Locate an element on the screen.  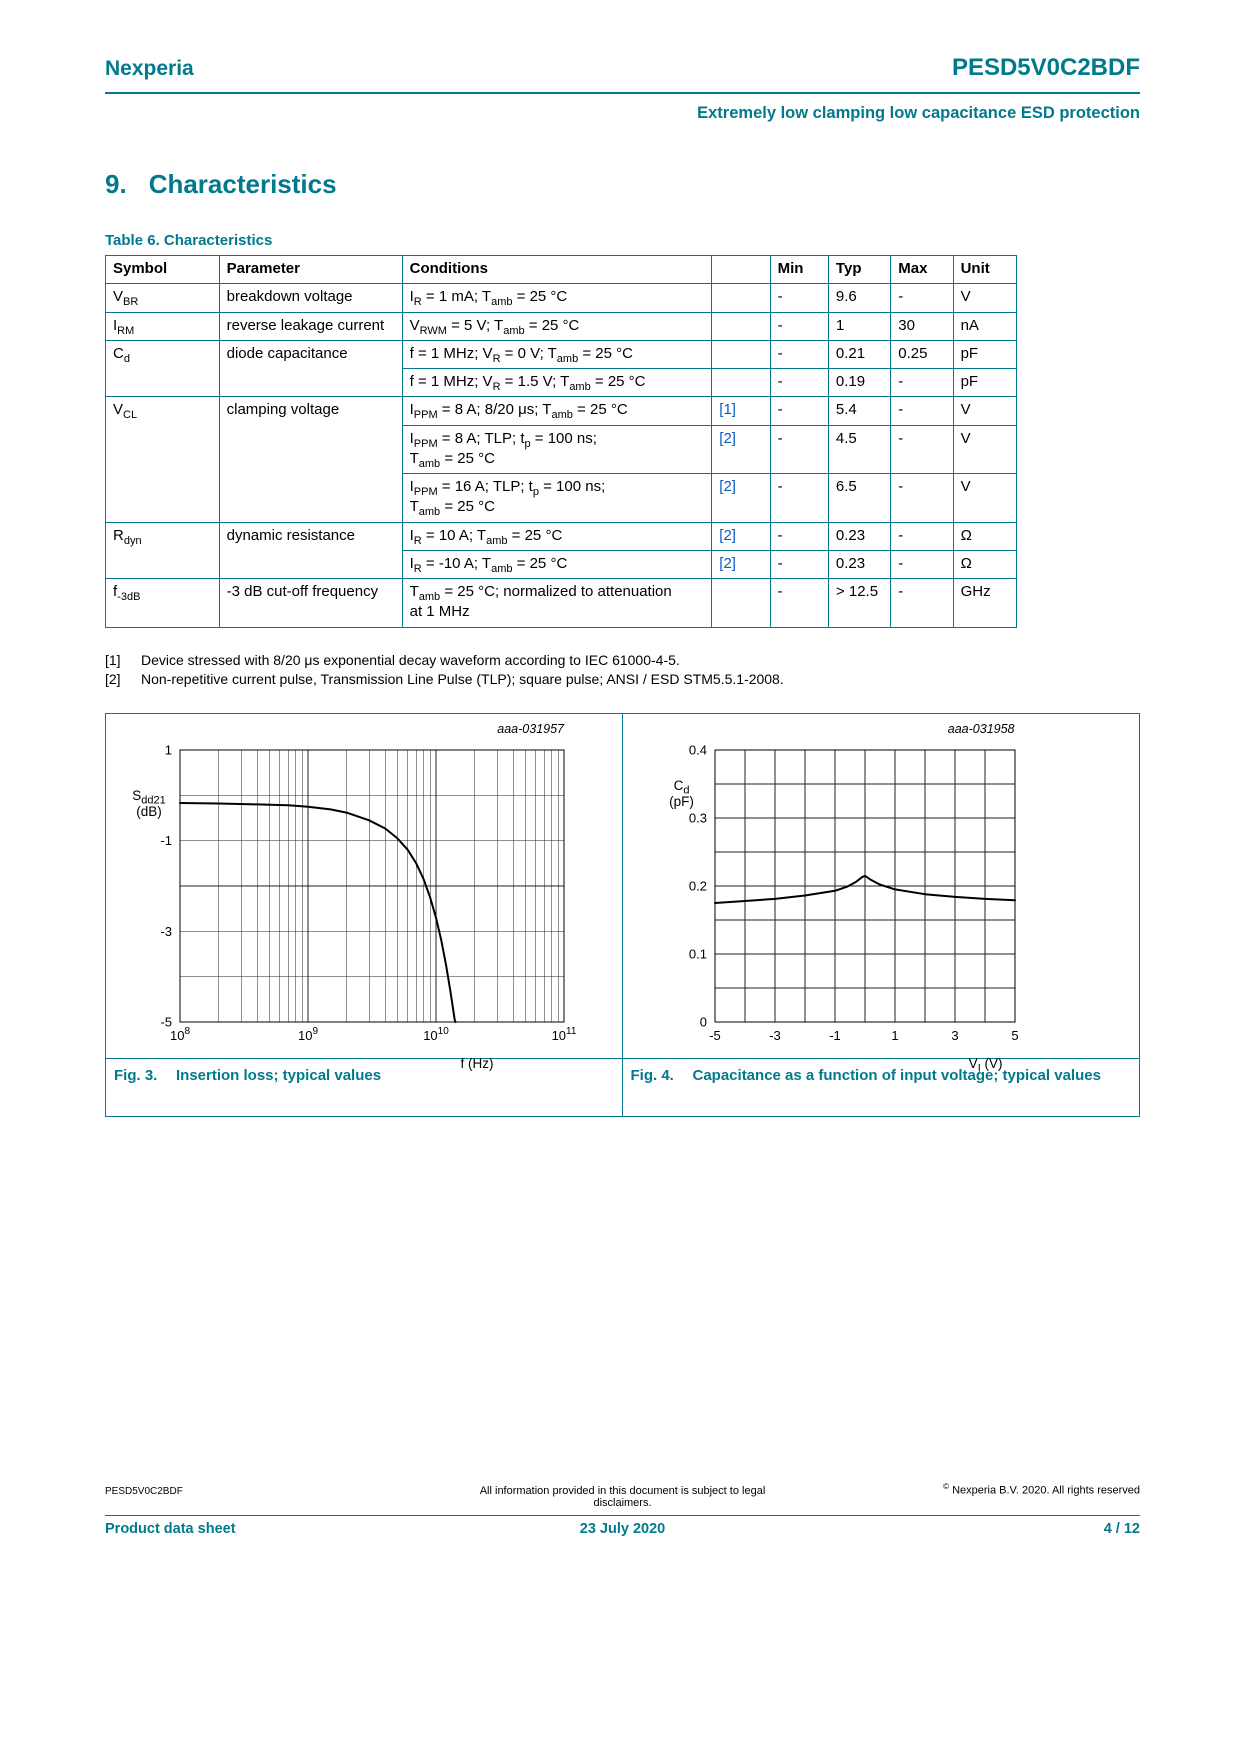
svg-text: 109 is located at coordinates (308, 1034).